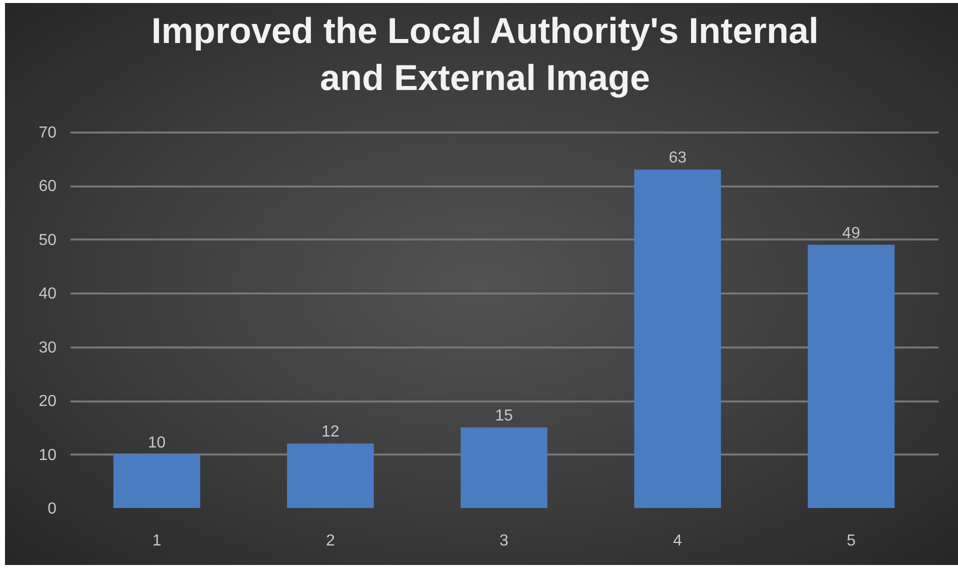  What do you see at coordinates (504, 541) in the screenshot?
I see `x-tick-label: 3` at bounding box center [504, 541].